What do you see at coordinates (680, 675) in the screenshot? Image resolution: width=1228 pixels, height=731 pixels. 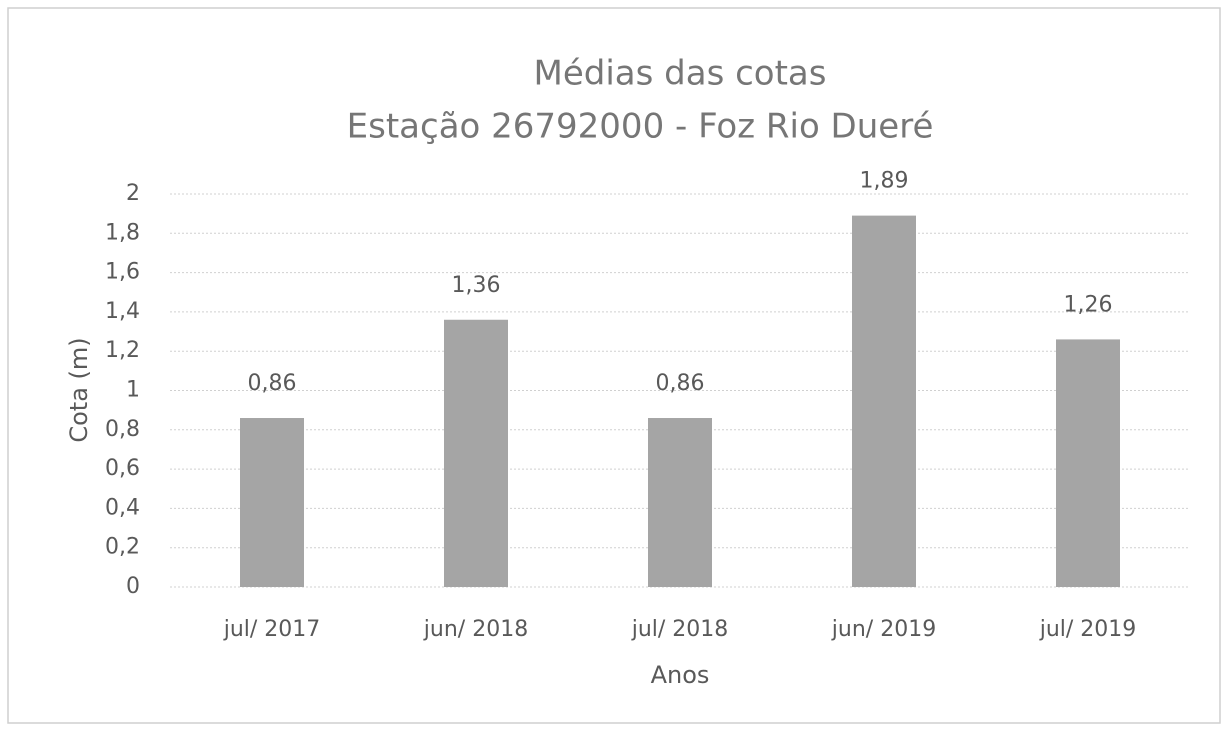 I see `x-axis-label: Anos` at bounding box center [680, 675].